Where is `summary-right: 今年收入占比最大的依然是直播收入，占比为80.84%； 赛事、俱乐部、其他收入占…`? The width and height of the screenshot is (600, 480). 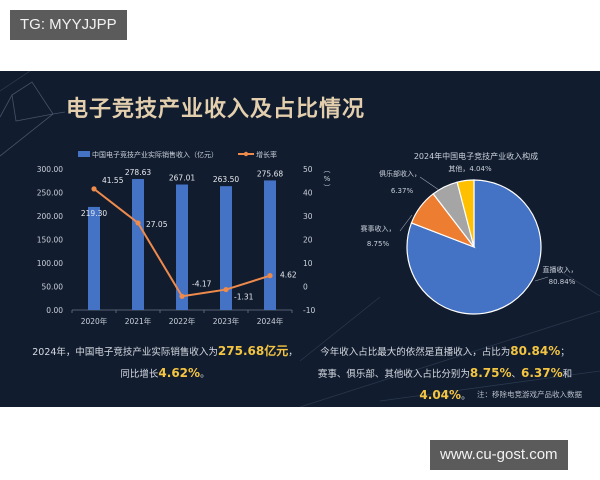
summary-right: 今年收入占比最大的依然是直播收入，占比为80.84%； 赛事、俱乐部、其他收入占… is located at coordinates (445, 374).